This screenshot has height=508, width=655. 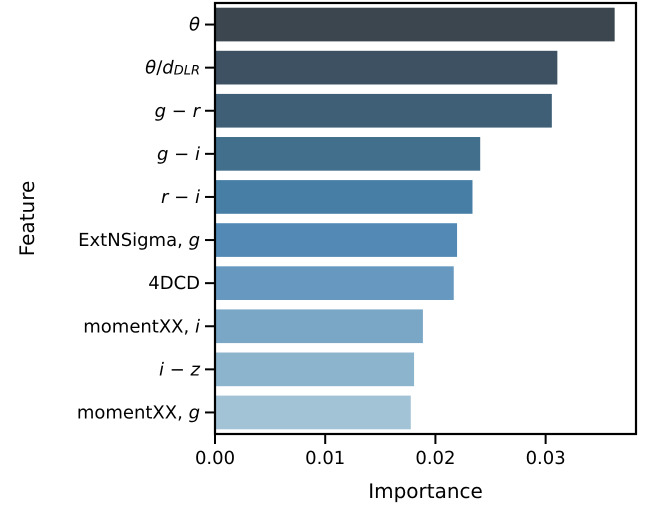 What do you see at coordinates (325, 458) in the screenshot?
I see `x-tick-label: 0.01` at bounding box center [325, 458].